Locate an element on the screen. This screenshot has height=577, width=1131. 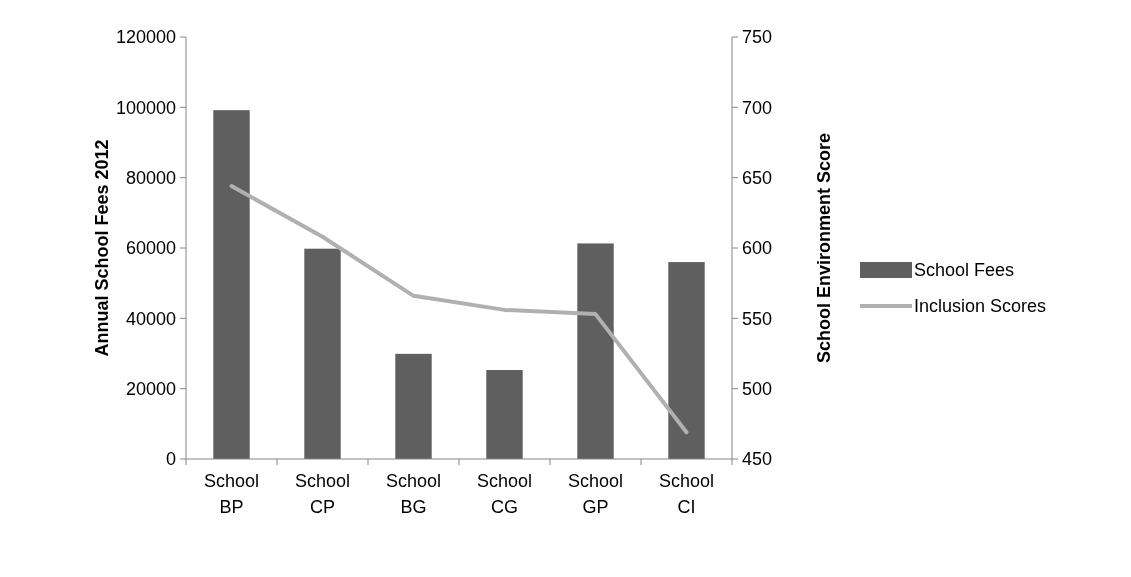
x-tick-label: School CG is located at coordinates (504, 494).